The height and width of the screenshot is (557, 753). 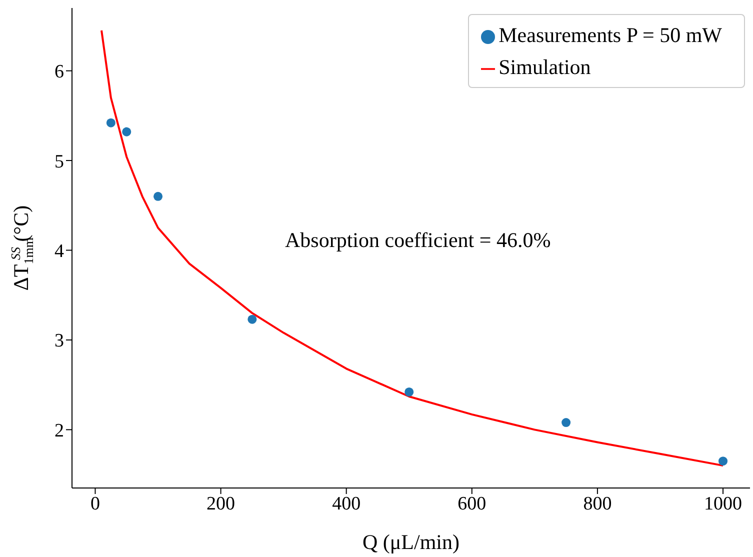 I want to click on x-axis-title: Q (μL/min), so click(x=411, y=542).